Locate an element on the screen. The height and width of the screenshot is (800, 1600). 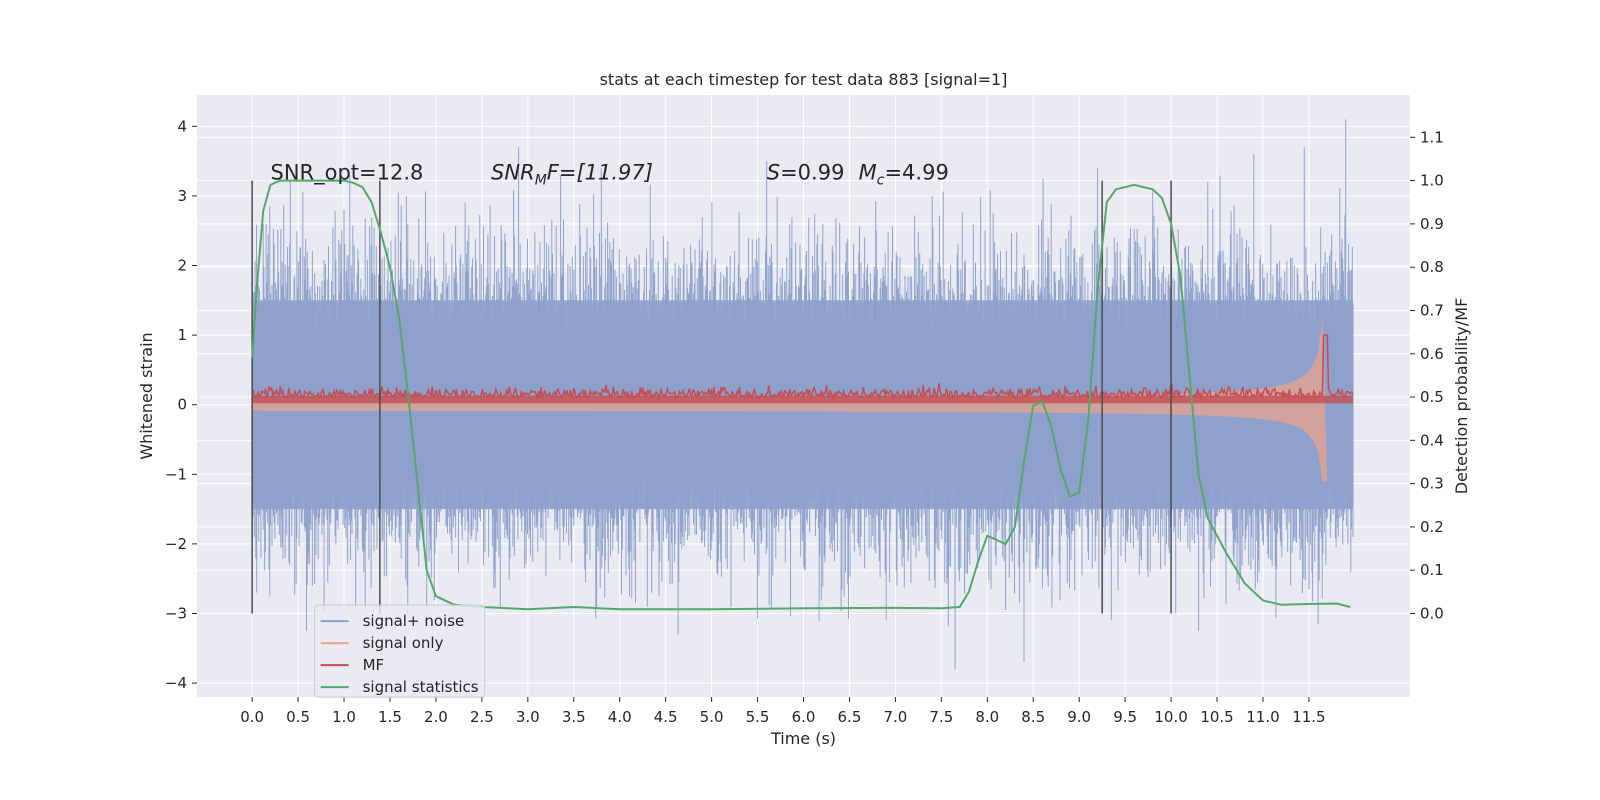
y-right-tick-label: 0.9 is located at coordinates (1432, 224).